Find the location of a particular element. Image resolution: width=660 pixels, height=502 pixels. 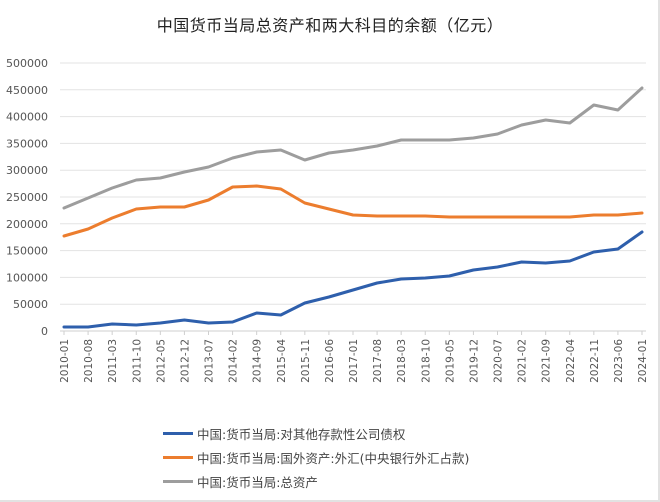

x-tick-label: 2019-12 is located at coordinates (474, 361).